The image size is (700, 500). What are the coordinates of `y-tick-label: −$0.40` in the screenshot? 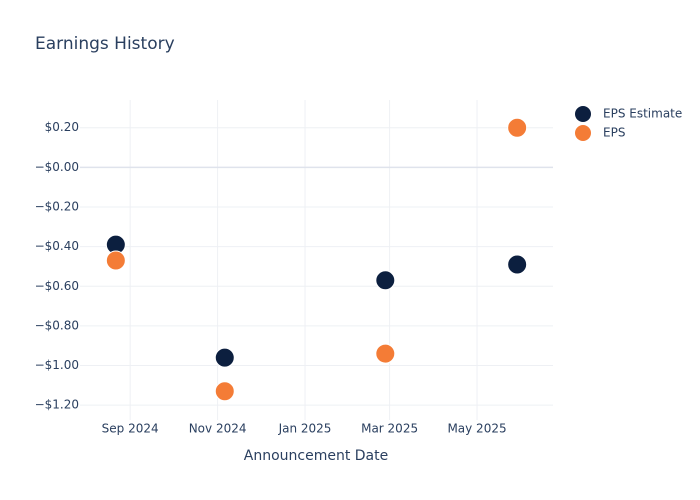 It's located at (57, 246).